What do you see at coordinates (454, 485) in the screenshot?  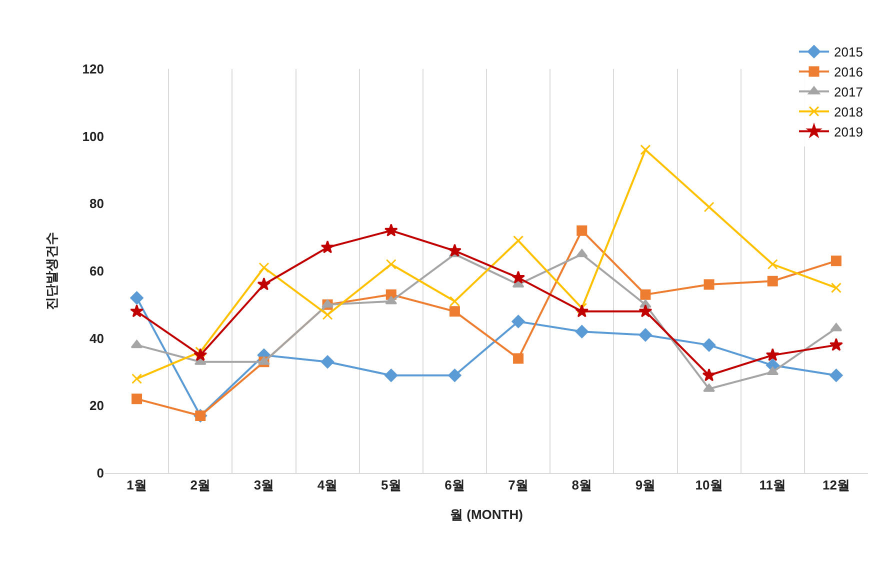 I see `x-tick-label: 6월` at bounding box center [454, 485].